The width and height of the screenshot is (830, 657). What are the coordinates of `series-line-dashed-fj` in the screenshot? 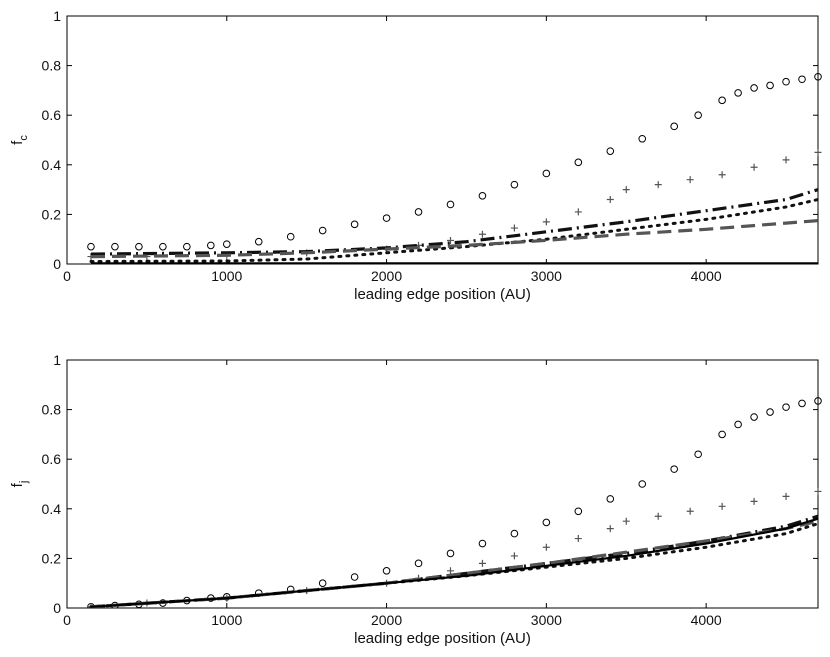 It's located at (454, 563).